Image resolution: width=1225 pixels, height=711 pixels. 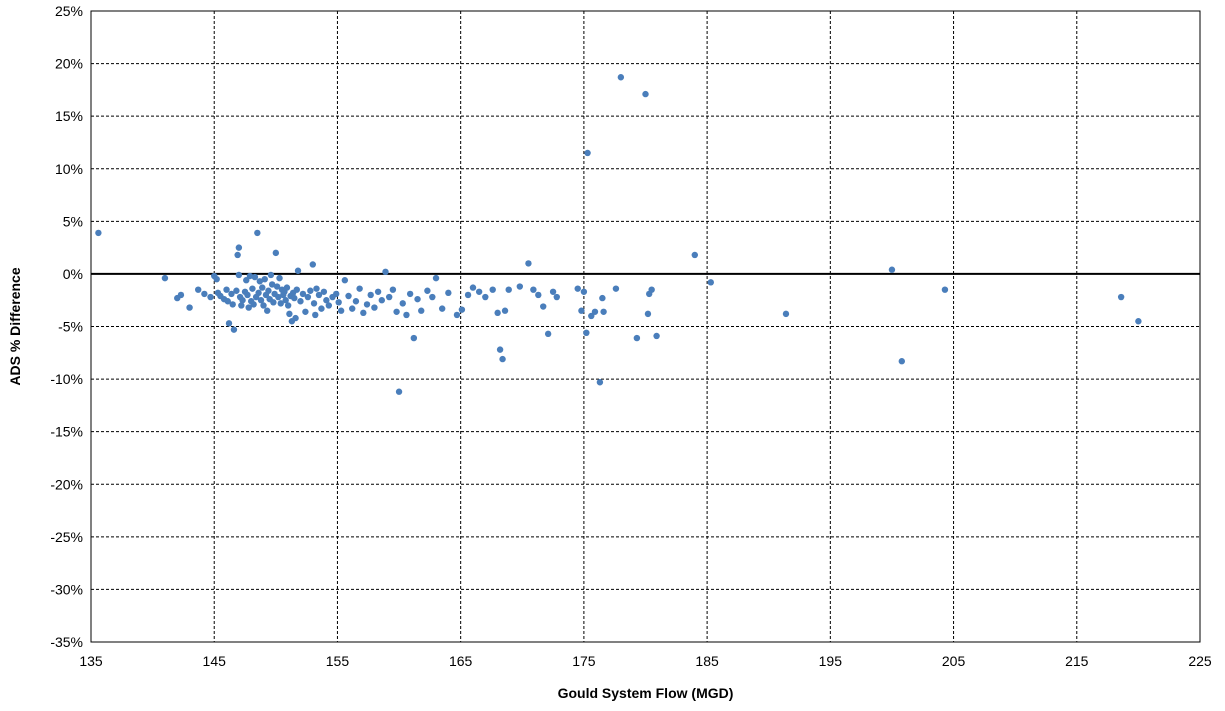 What do you see at coordinates (1200, 661) in the screenshot?
I see `x-tick-label: 225` at bounding box center [1200, 661].